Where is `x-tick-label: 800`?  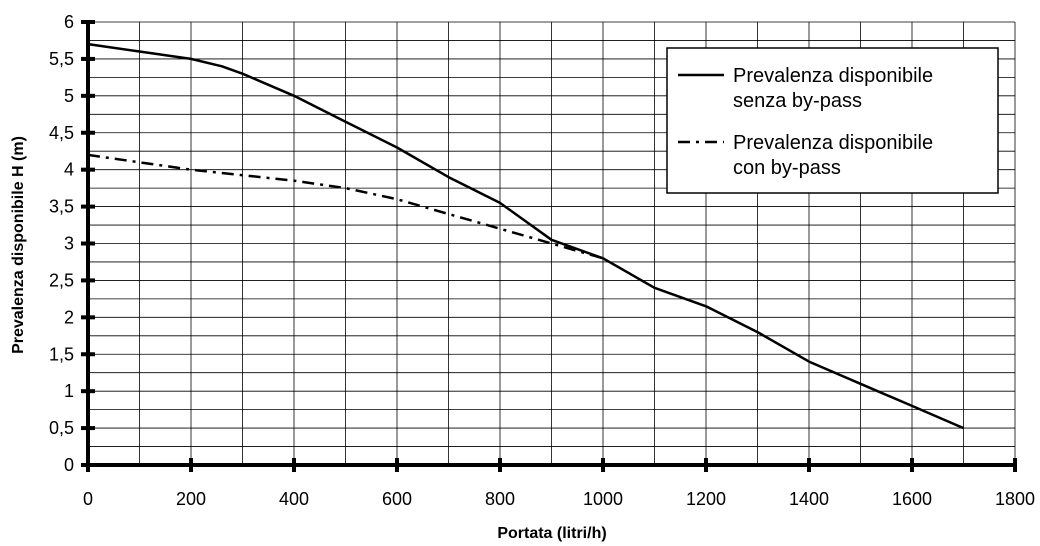 x-tick-label: 800 is located at coordinates (500, 499).